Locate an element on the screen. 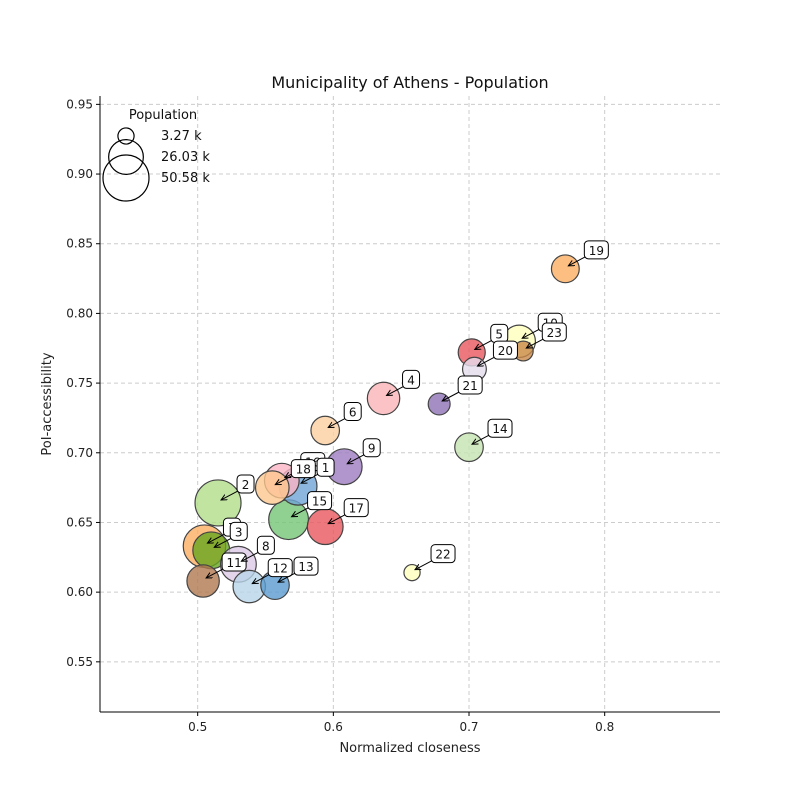 The height and width of the screenshot is (800, 800). annotation-label: 14 is located at coordinates (499, 429).